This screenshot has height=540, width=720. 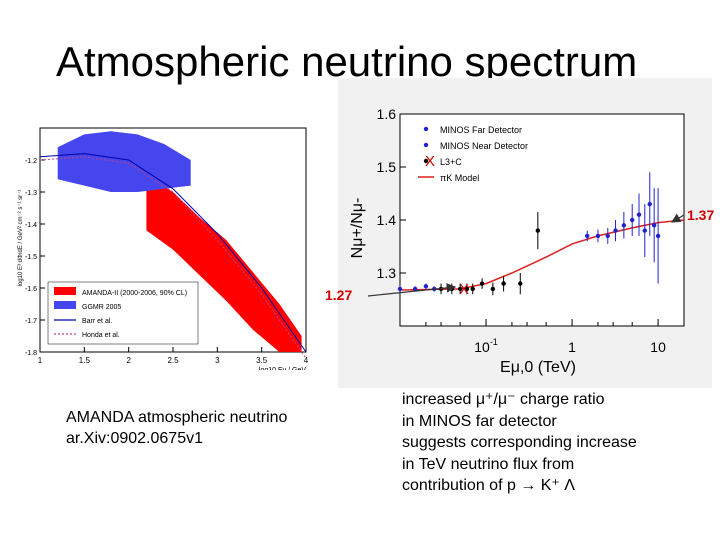 What do you see at coordinates (21, 238) in the screenshot?
I see `y-axis-label: log10 E³ dΦ/dE / GeV² cm⁻² s⁻¹ sr⁻¹` at bounding box center [21, 238].